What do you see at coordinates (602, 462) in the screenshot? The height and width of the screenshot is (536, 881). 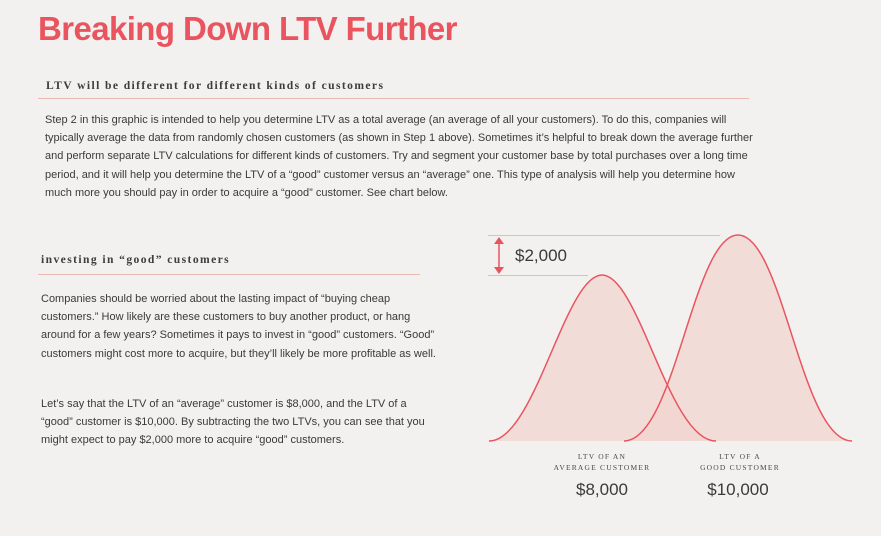 I see `average-customer-caption: LTV of an average customer` at bounding box center [602, 462].